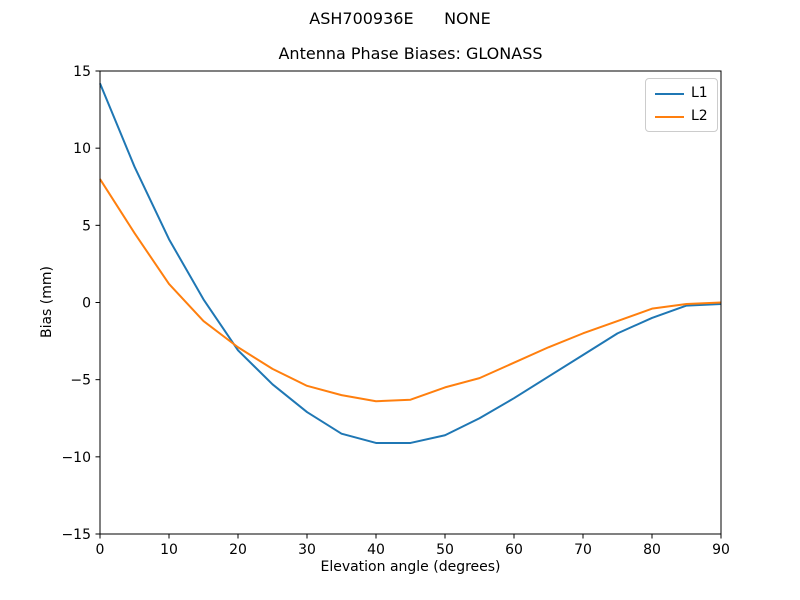 The height and width of the screenshot is (600, 800). Describe the element at coordinates (669, 116) in the screenshot. I see `legend-line-sample-L2` at that location.